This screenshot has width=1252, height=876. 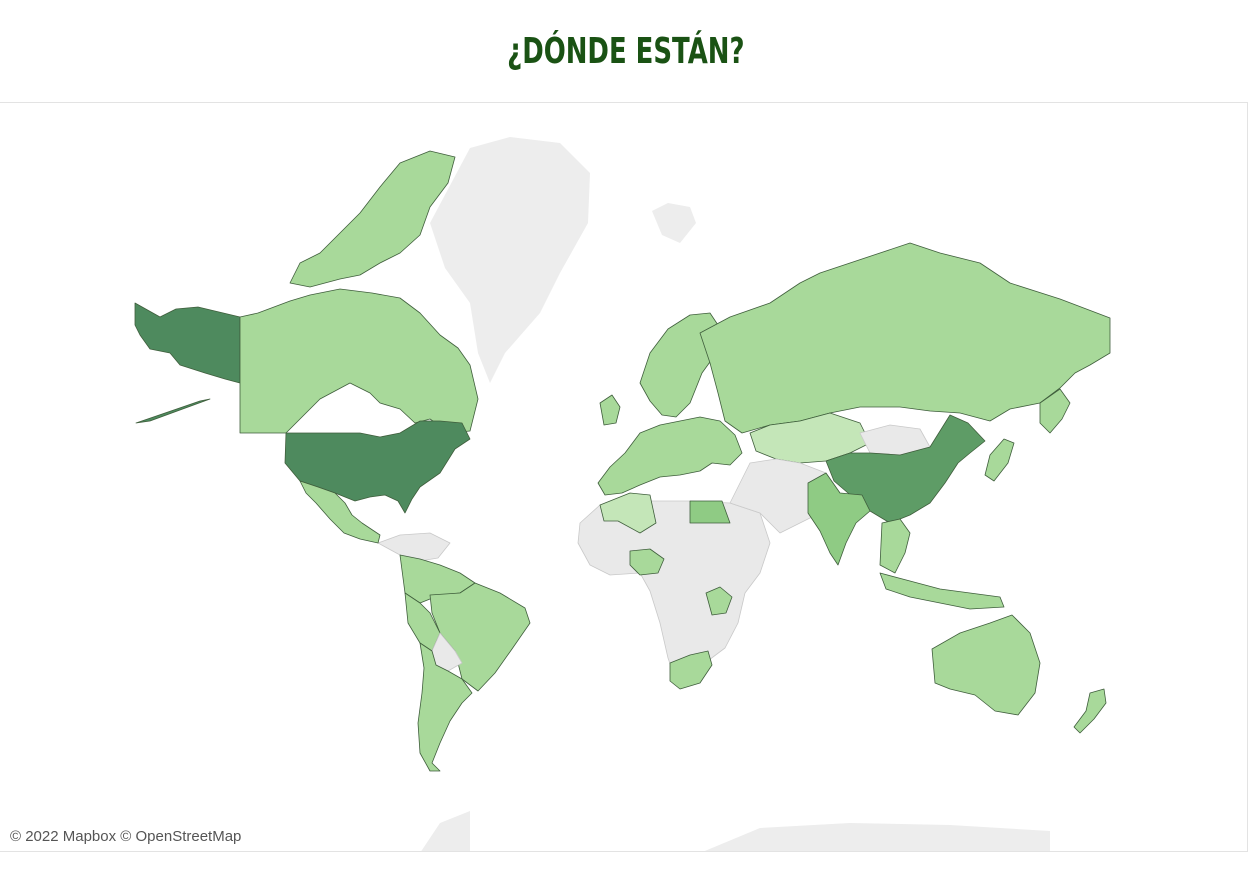 What do you see at coordinates (839, 519) in the screenshot?
I see `region-india` at bounding box center [839, 519].